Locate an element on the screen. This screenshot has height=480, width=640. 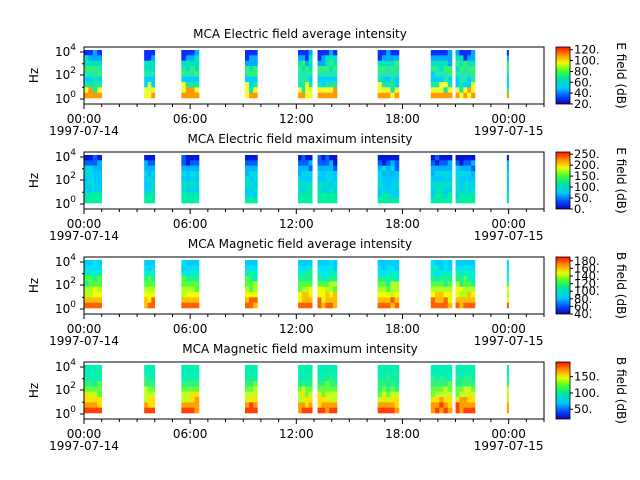
colorbar-tick-label: 100. is located at coordinates (587, 393).